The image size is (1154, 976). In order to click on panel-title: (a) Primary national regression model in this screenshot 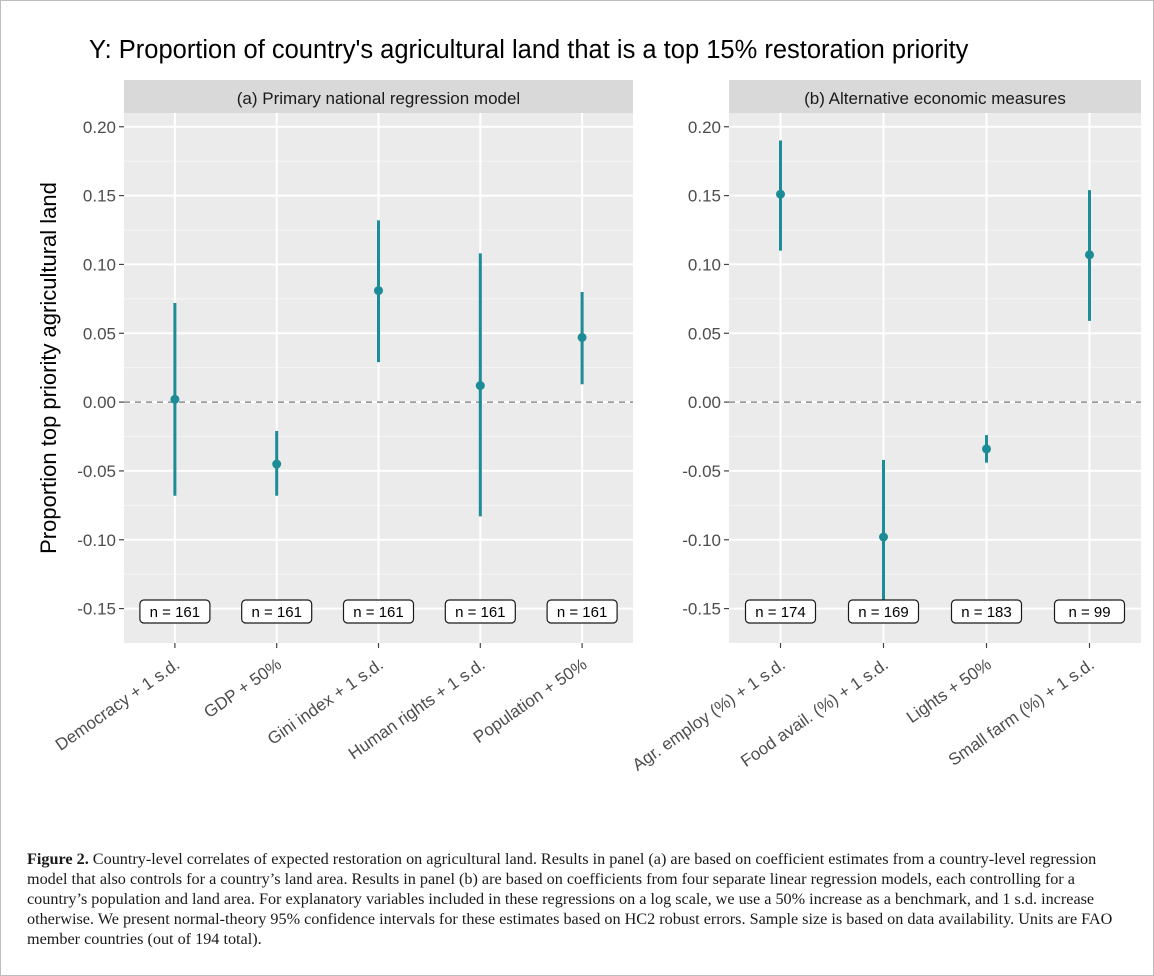, I will do `click(378, 98)`.